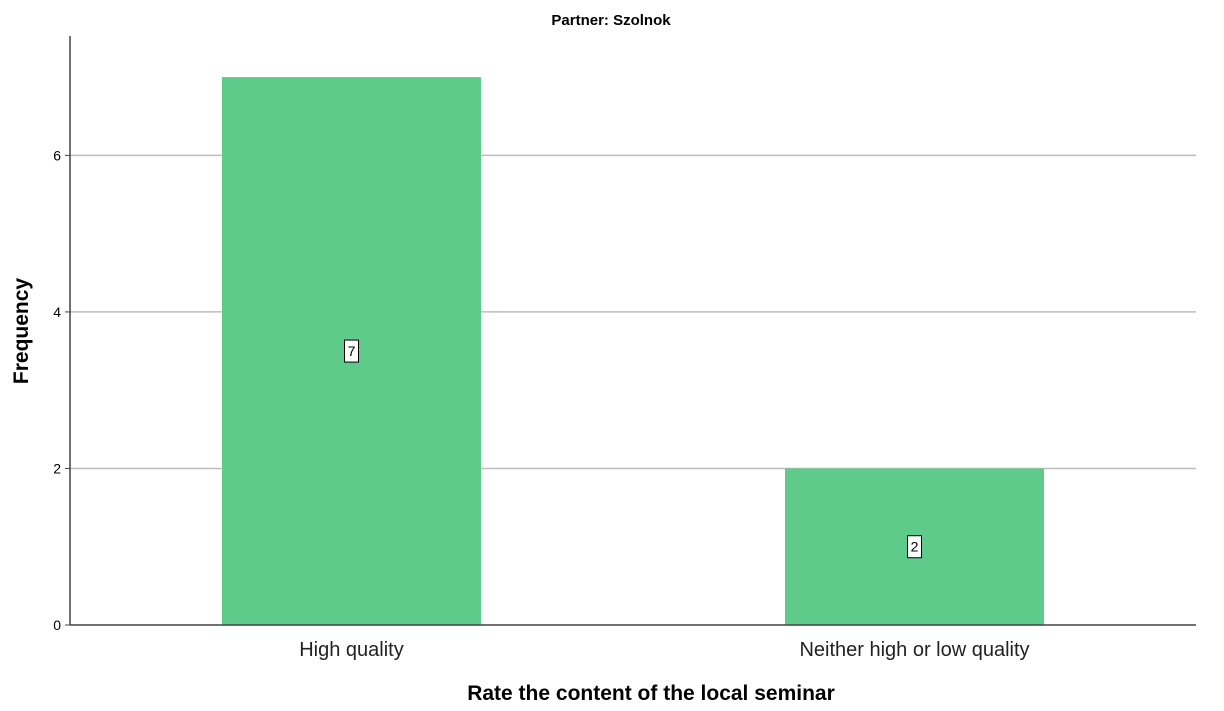 Image resolution: width=1224 pixels, height=711 pixels. I want to click on y-tick-label: 6, so click(57, 155).